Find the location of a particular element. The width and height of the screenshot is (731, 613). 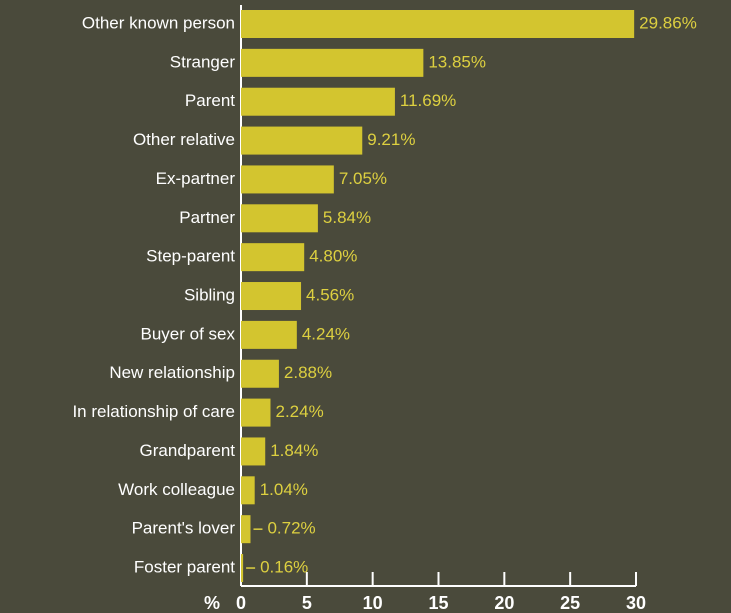

category-label: Foster parent is located at coordinates (184, 567).